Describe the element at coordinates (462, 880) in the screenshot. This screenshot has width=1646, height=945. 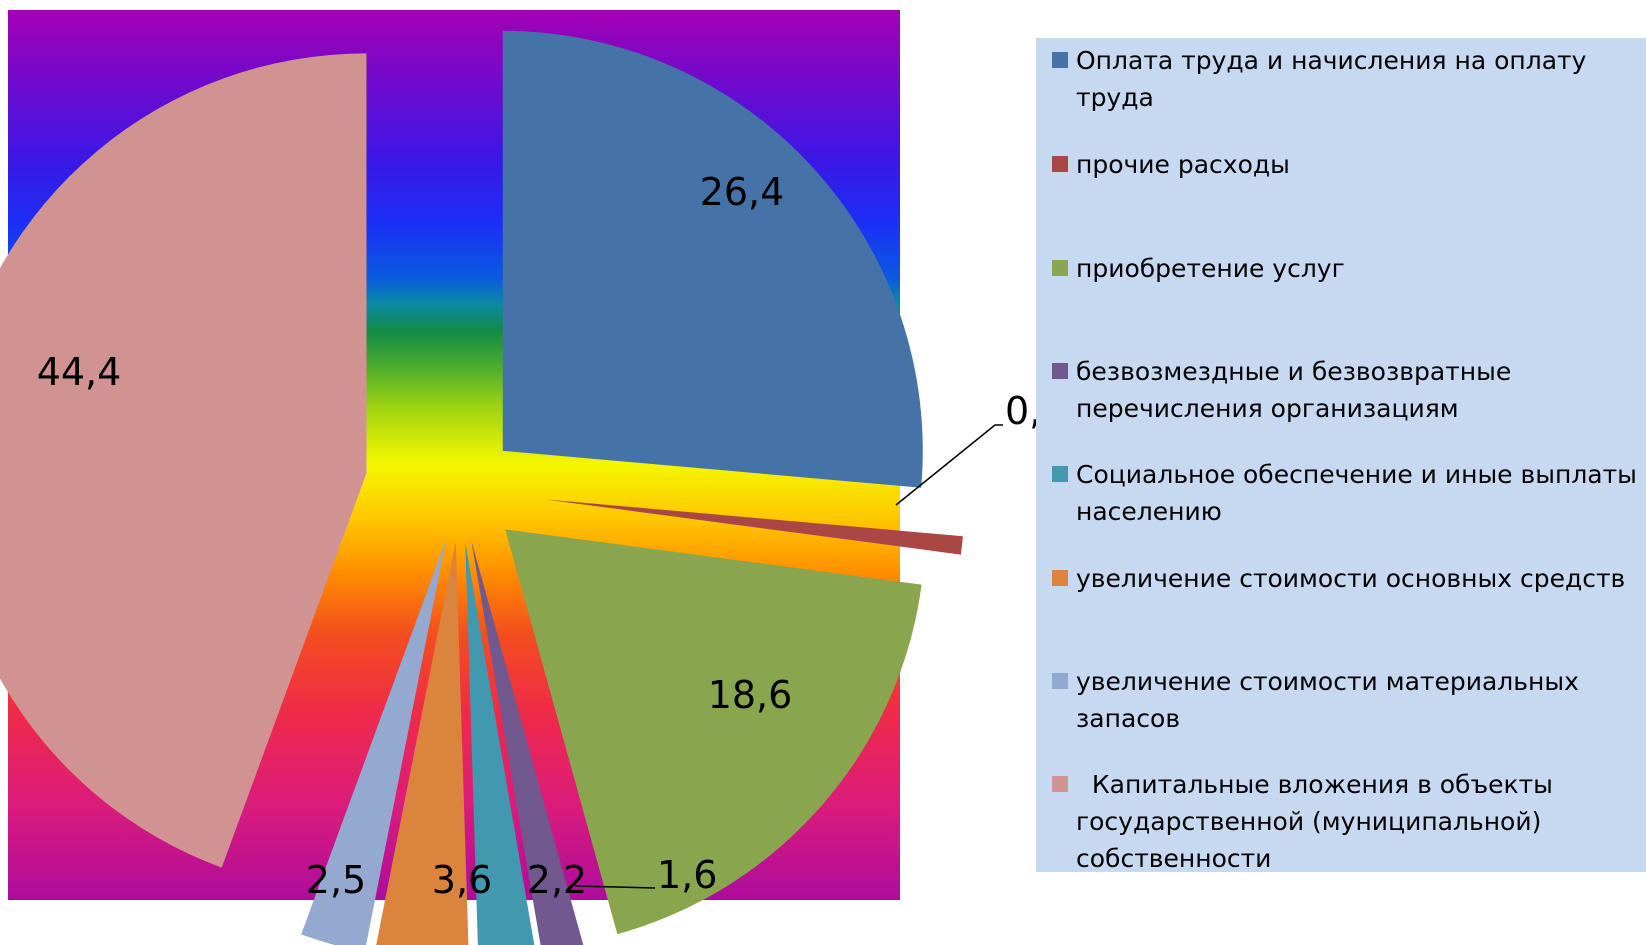
I see `data-label-6: 3,6` at that location.